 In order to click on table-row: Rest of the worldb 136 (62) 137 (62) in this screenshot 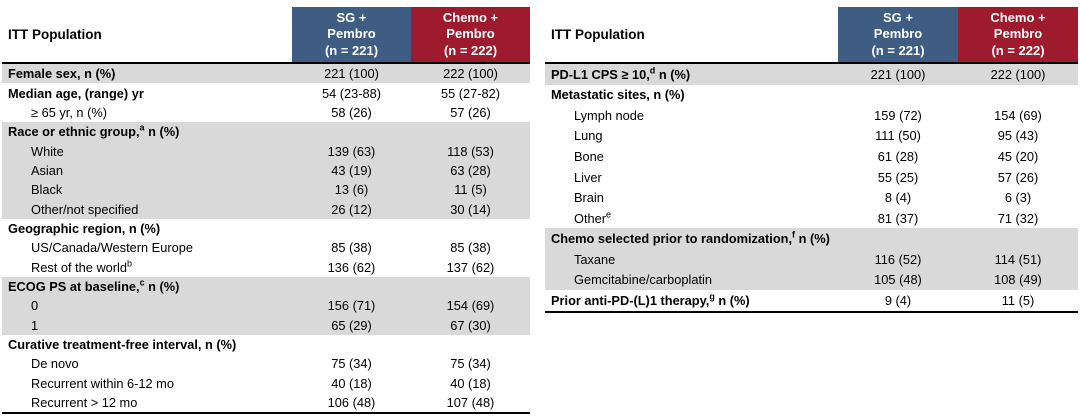, I will do `click(266, 266)`.